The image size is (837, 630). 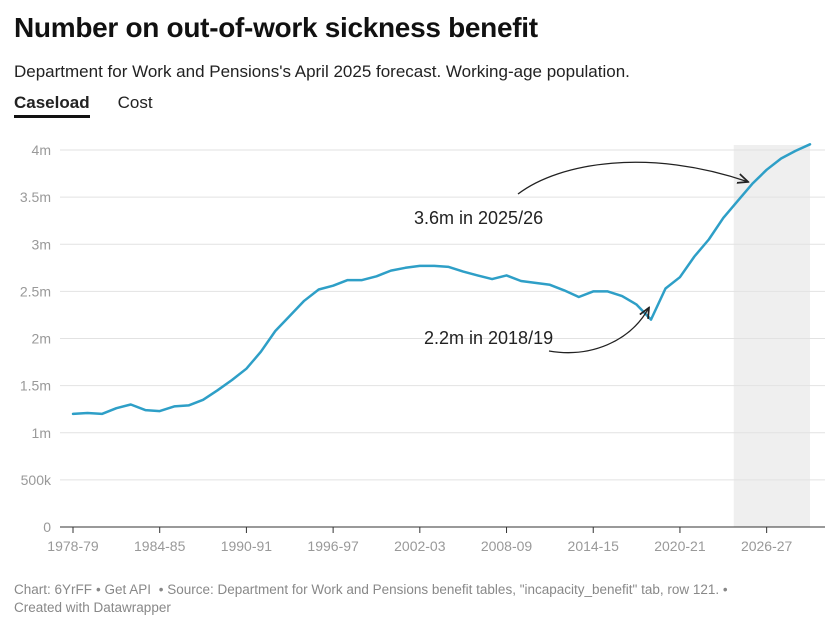 What do you see at coordinates (478, 218) in the screenshot?
I see `annotation-2025-26: 3.6m in 2025/26` at bounding box center [478, 218].